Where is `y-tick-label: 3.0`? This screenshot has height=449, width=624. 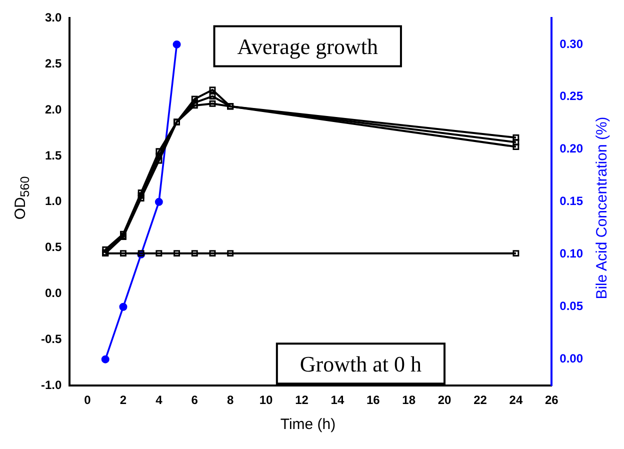
y-tick-label: 3.0 is located at coordinates (53, 17).